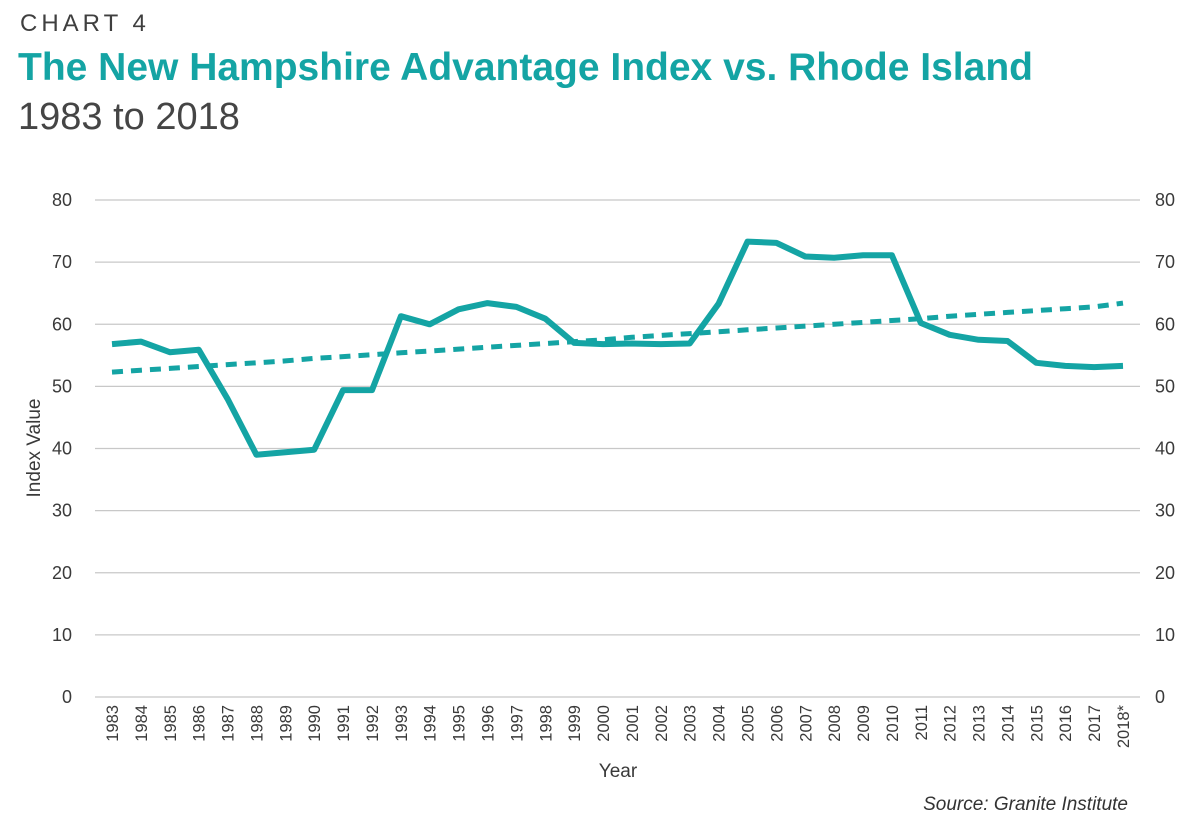 Image resolution: width=1200 pixels, height=827 pixels. I want to click on x-tick-label: 1983, so click(113, 723).